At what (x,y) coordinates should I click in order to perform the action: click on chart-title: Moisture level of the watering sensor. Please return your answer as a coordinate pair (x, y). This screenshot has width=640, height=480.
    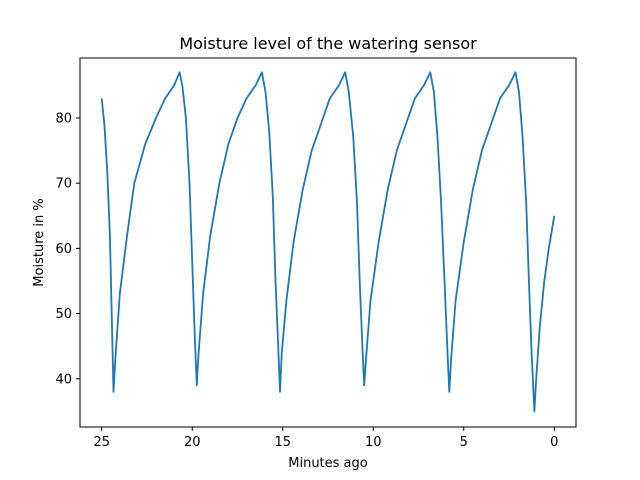
    Looking at the image, I should click on (328, 43).